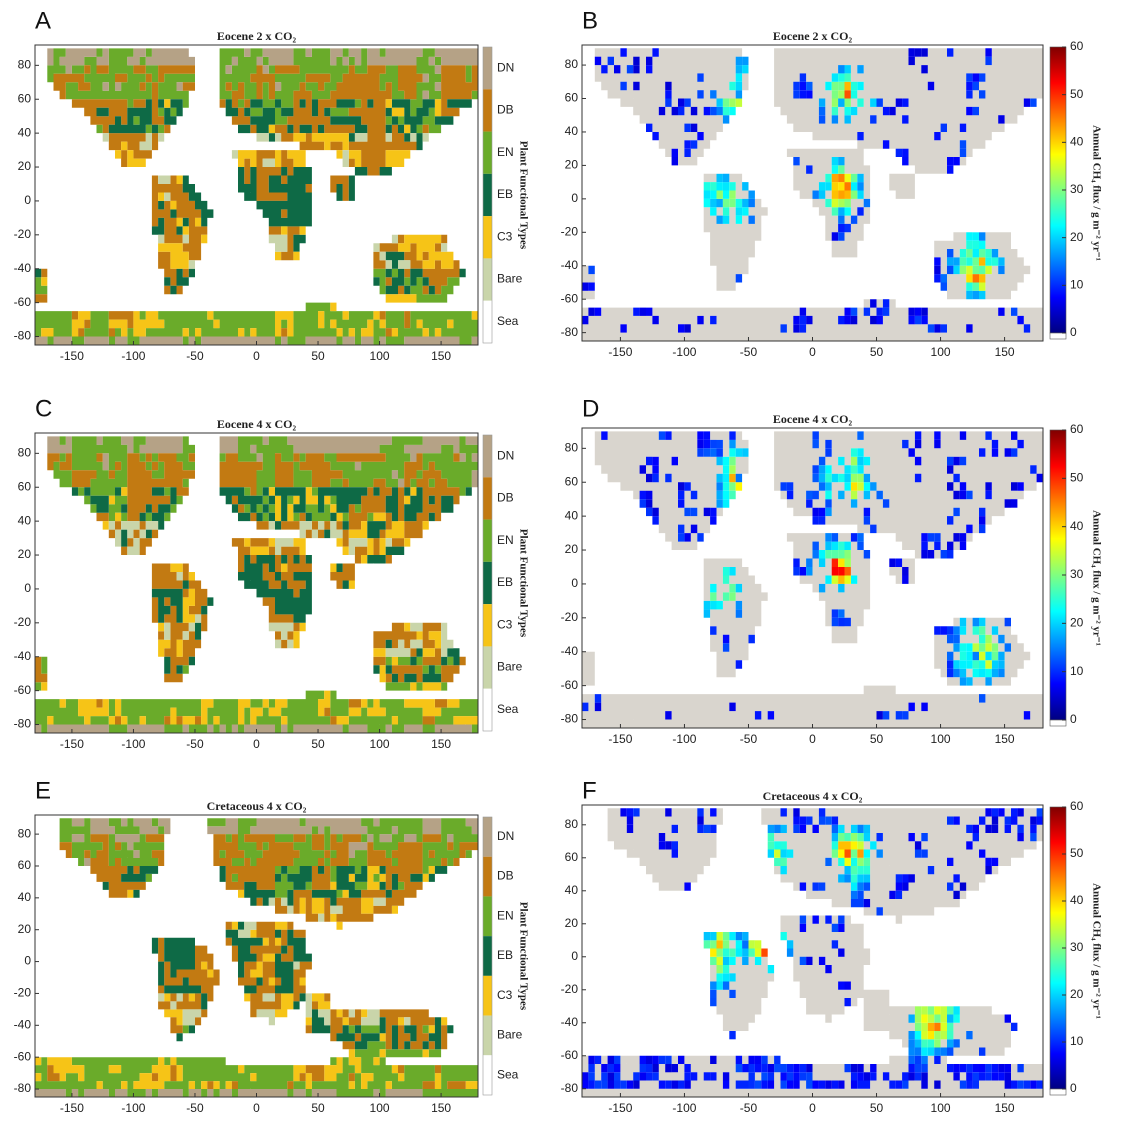 This screenshot has width=1136, height=1124. Describe the element at coordinates (505, 236) in the screenshot. I see `legend-label: C3` at that location.